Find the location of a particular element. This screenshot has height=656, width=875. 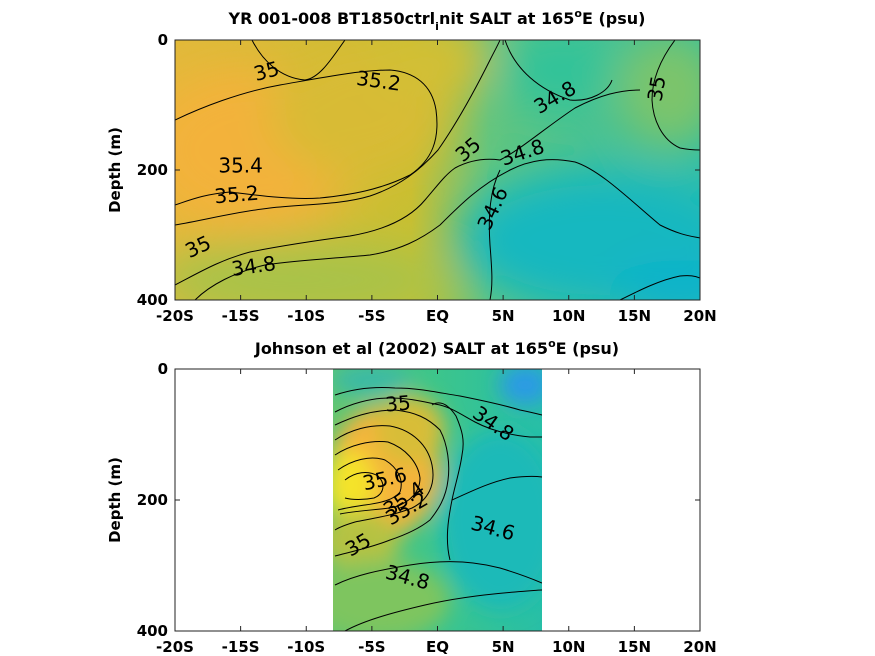

top-y-tick-label: 200 is located at coordinates (152, 170).